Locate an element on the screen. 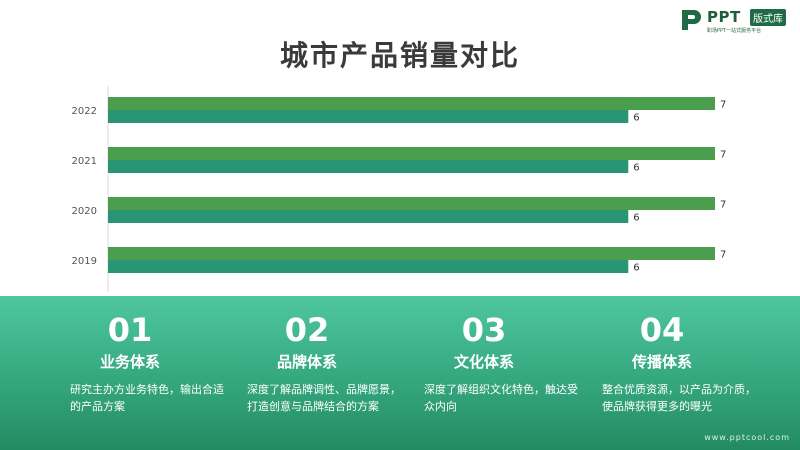 Image resolution: width=800 pixels, height=450 pixels. website-url: www.pptcool.com is located at coordinates (747, 437).